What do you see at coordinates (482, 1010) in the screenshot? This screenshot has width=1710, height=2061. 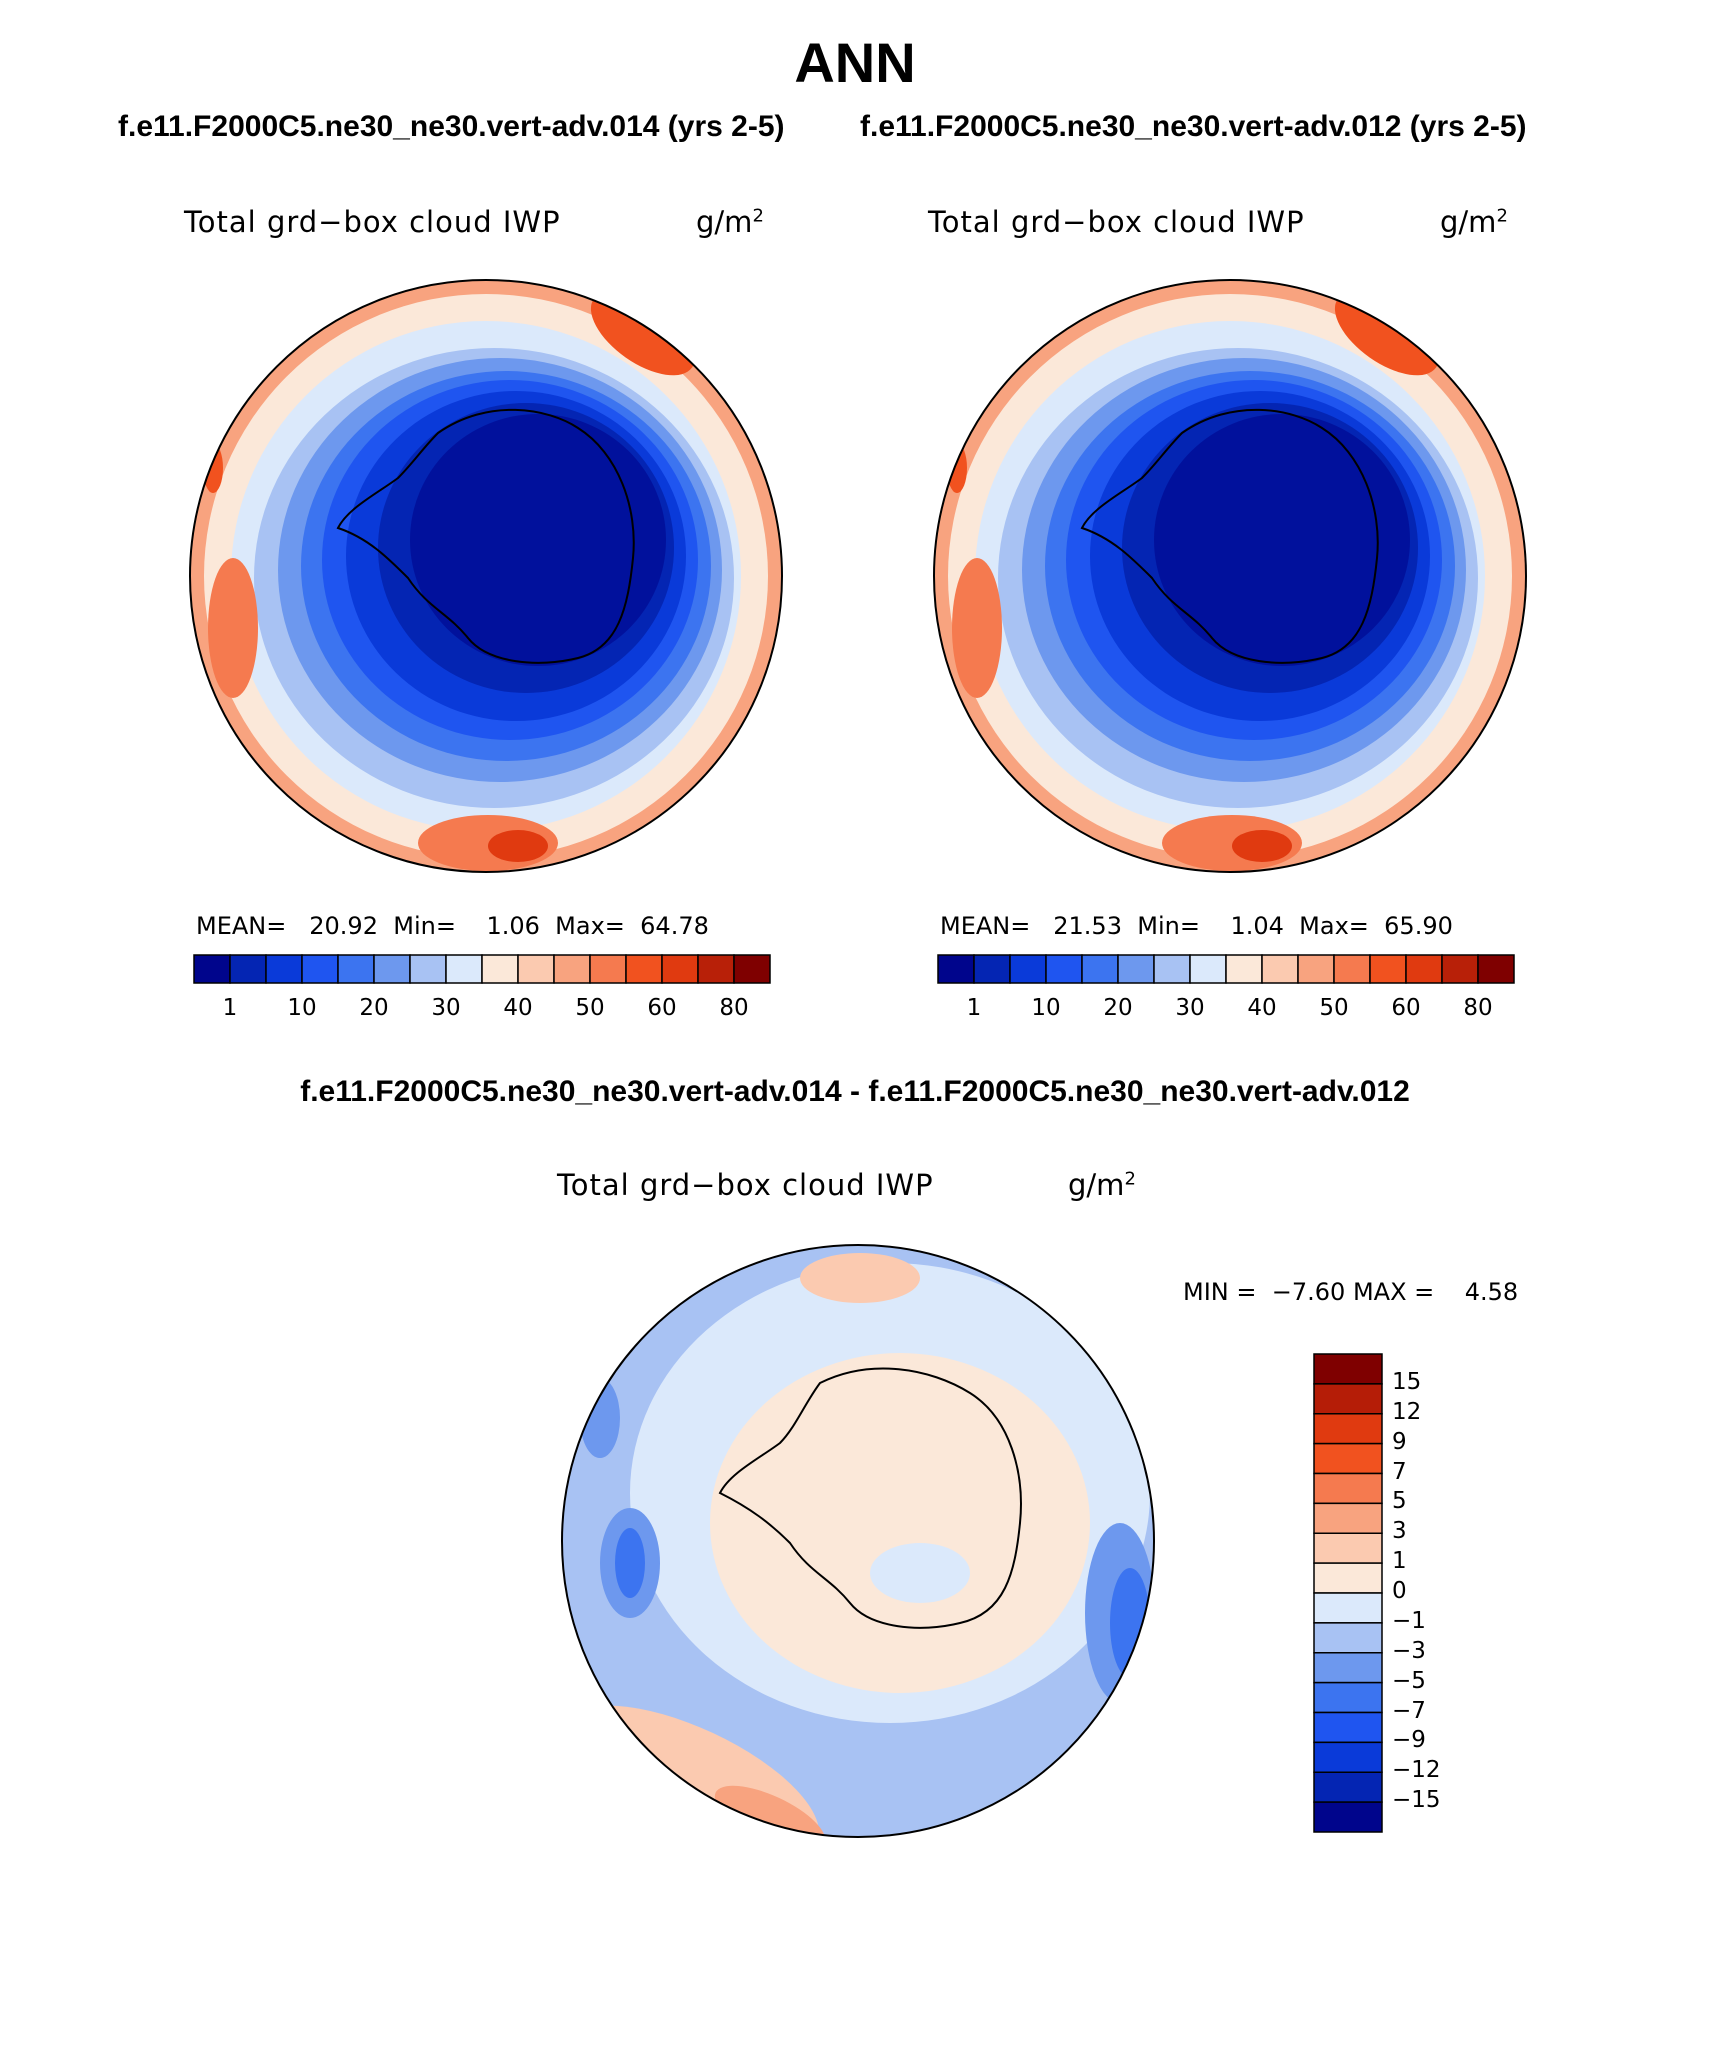 I see `panel-1-colorbar-ticks: 1 10 20 30 40 50 60 80` at bounding box center [482, 1010].